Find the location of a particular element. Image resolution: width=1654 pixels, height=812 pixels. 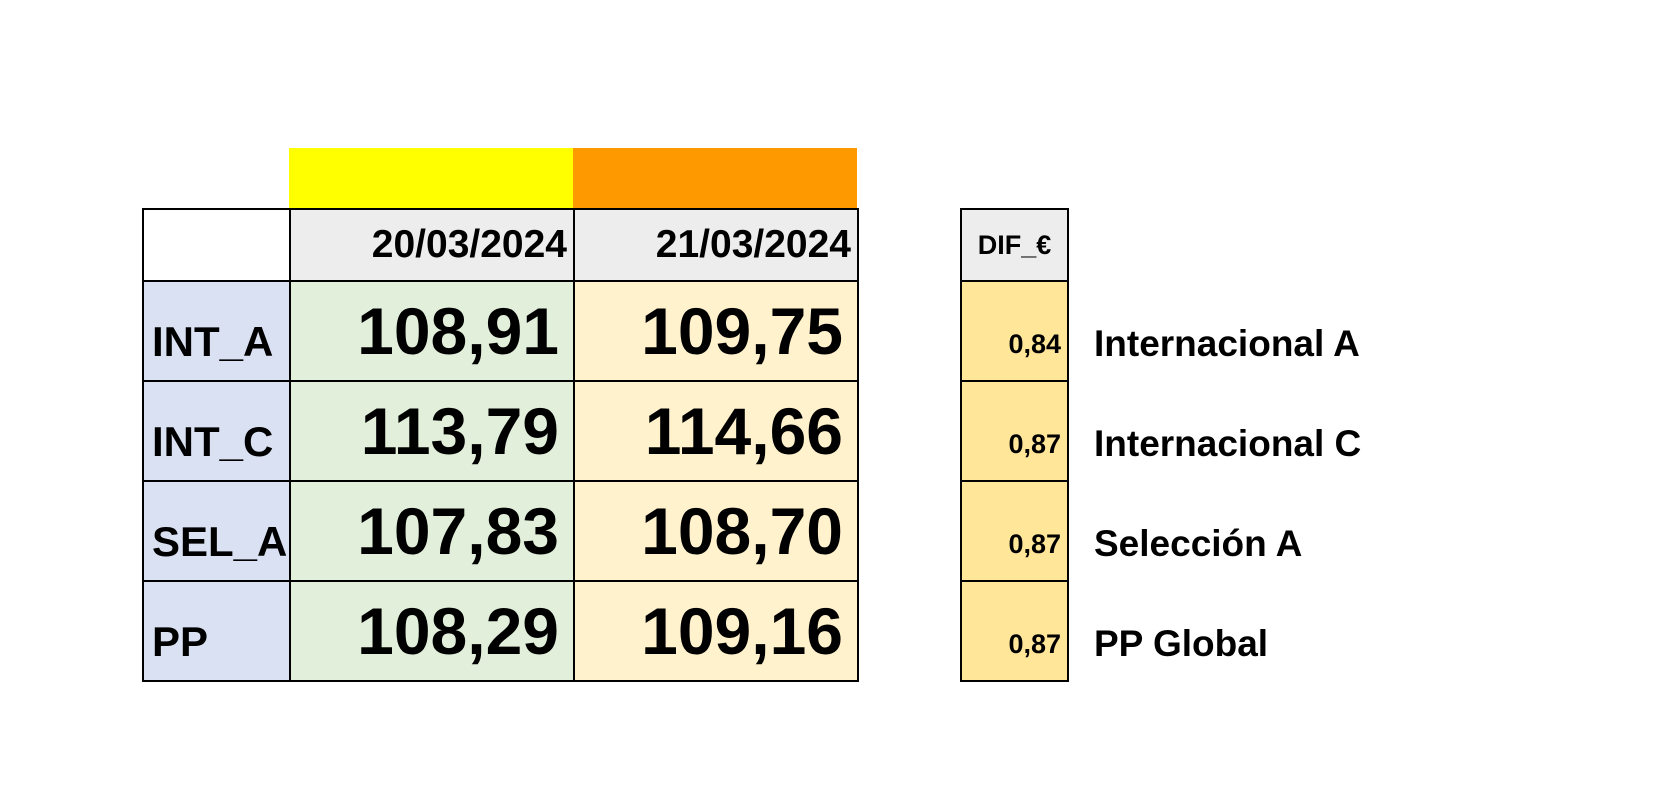

price-value-day-2: 109,75 is located at coordinates (716, 331).